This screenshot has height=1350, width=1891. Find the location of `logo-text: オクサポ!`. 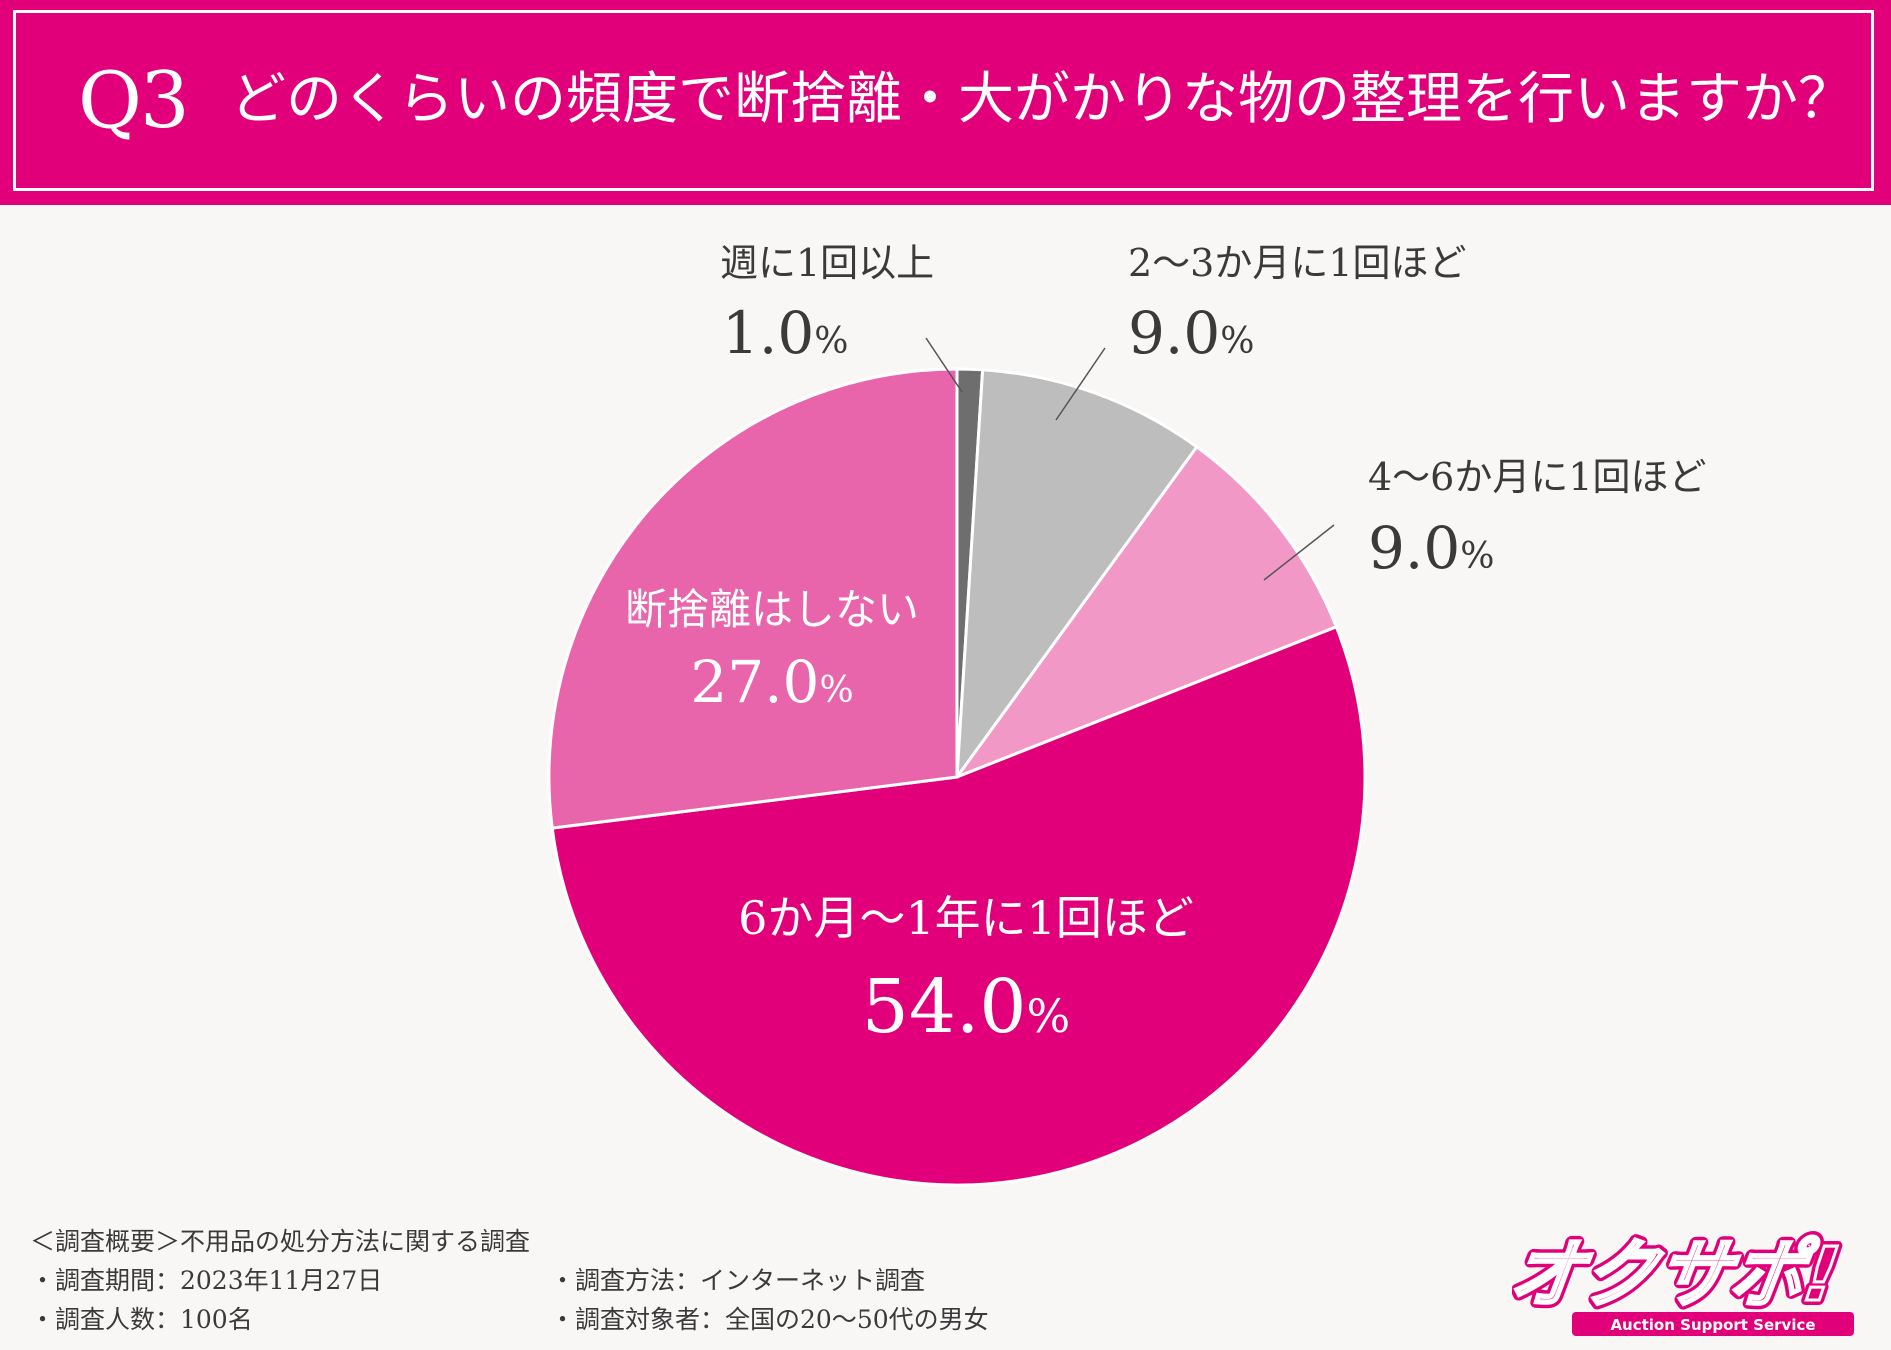

logo-text: オクサポ! is located at coordinates (1678, 1274).